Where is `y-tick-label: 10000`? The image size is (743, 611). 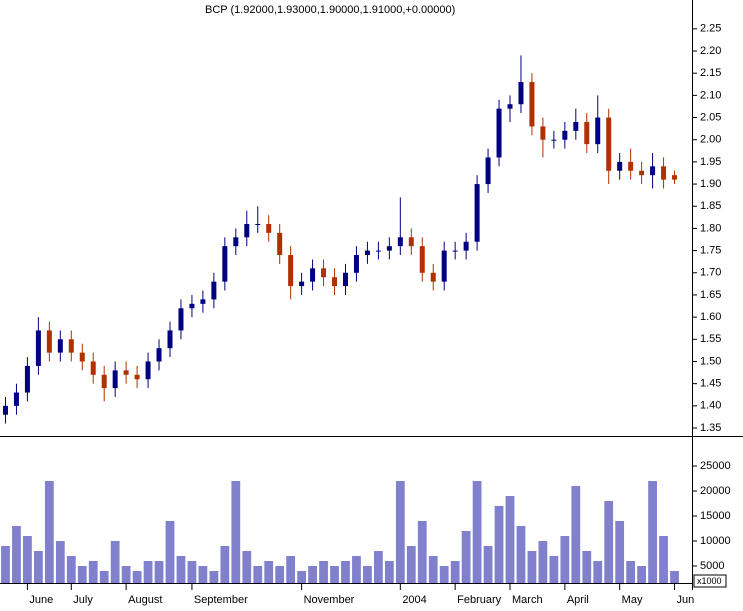
y-tick-label: 10000 is located at coordinates (715, 541).